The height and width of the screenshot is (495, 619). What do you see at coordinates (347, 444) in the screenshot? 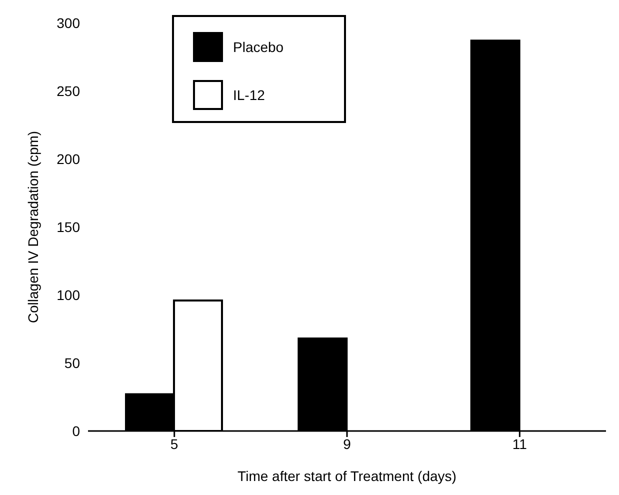
I see `x-tick-label: 9` at bounding box center [347, 444].